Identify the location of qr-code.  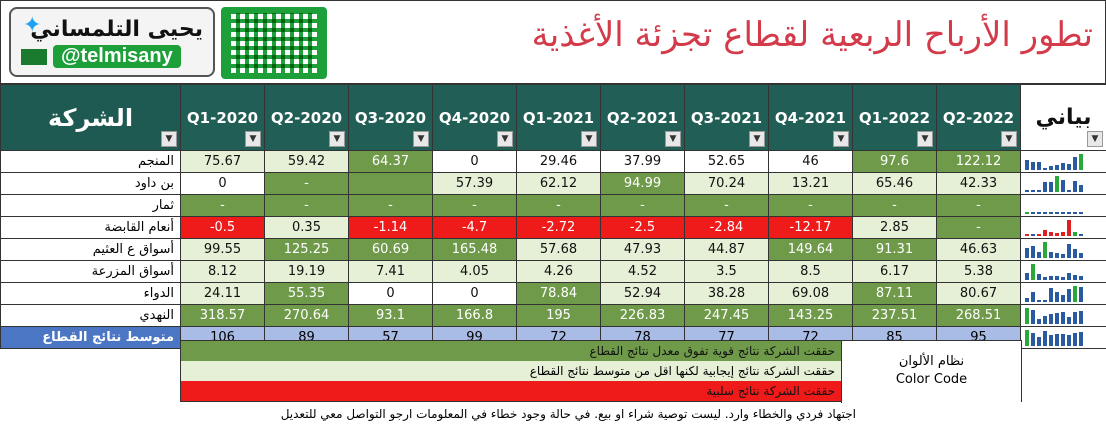
(274, 43).